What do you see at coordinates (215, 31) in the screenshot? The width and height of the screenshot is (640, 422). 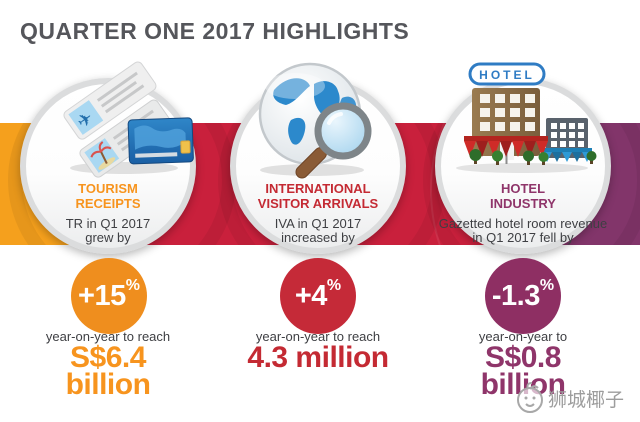 I see `page-title: QUARTER ONE 2017 HIGHLIGHTS` at bounding box center [215, 31].